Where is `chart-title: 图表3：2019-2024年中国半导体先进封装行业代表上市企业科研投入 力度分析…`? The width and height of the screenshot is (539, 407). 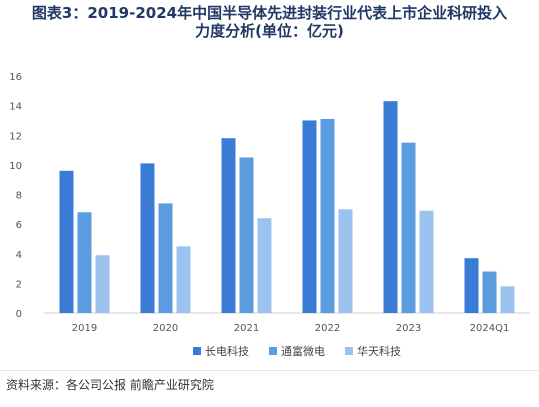
chart-title: 图表3：2019-2024年中国半导体先进封装行业代表上市企业科研投入 力度分析… is located at coordinates (269, 22).